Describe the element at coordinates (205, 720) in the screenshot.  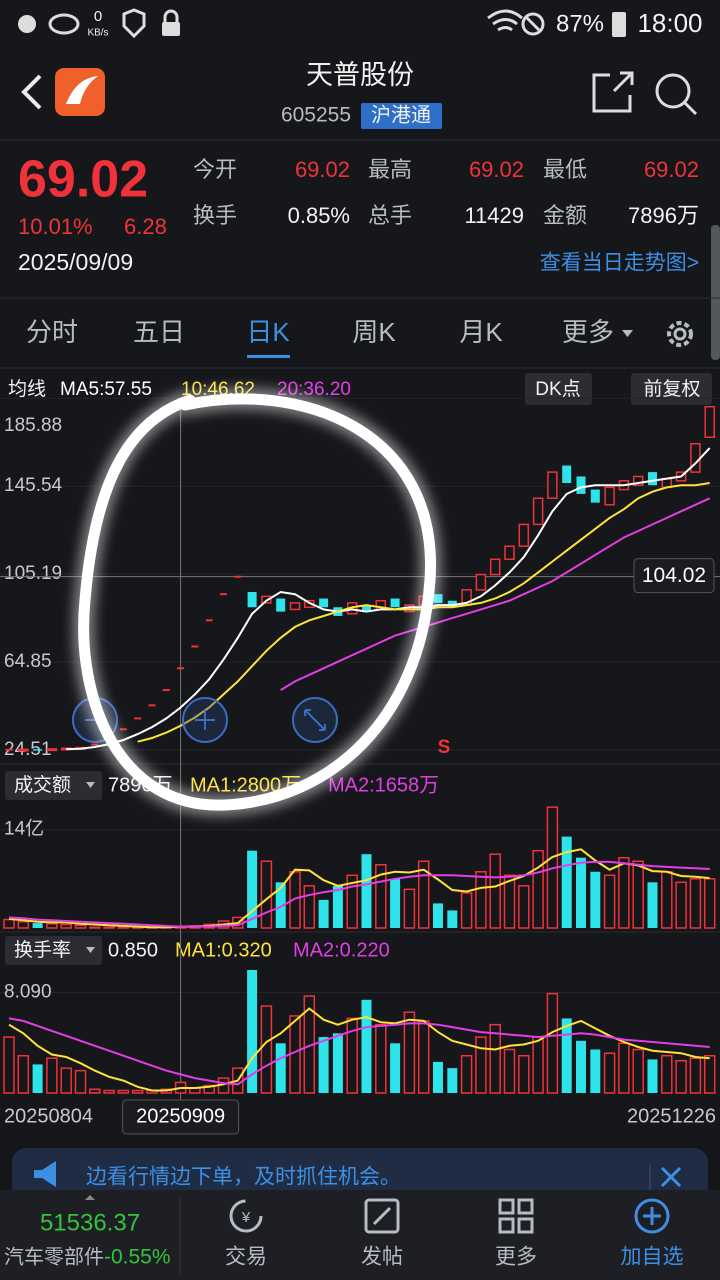
I see `zoom-icon` at that location.